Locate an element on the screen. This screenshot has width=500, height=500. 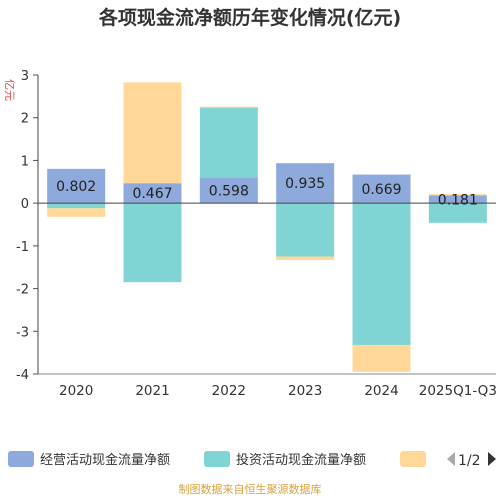
bar-series0-2021 is located at coordinates (152, 193).